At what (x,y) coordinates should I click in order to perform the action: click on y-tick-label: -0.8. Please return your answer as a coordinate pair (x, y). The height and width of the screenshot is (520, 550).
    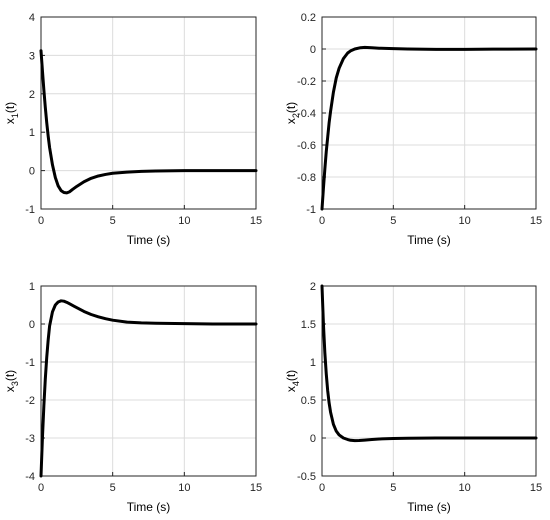
    Looking at the image, I should click on (306, 178).